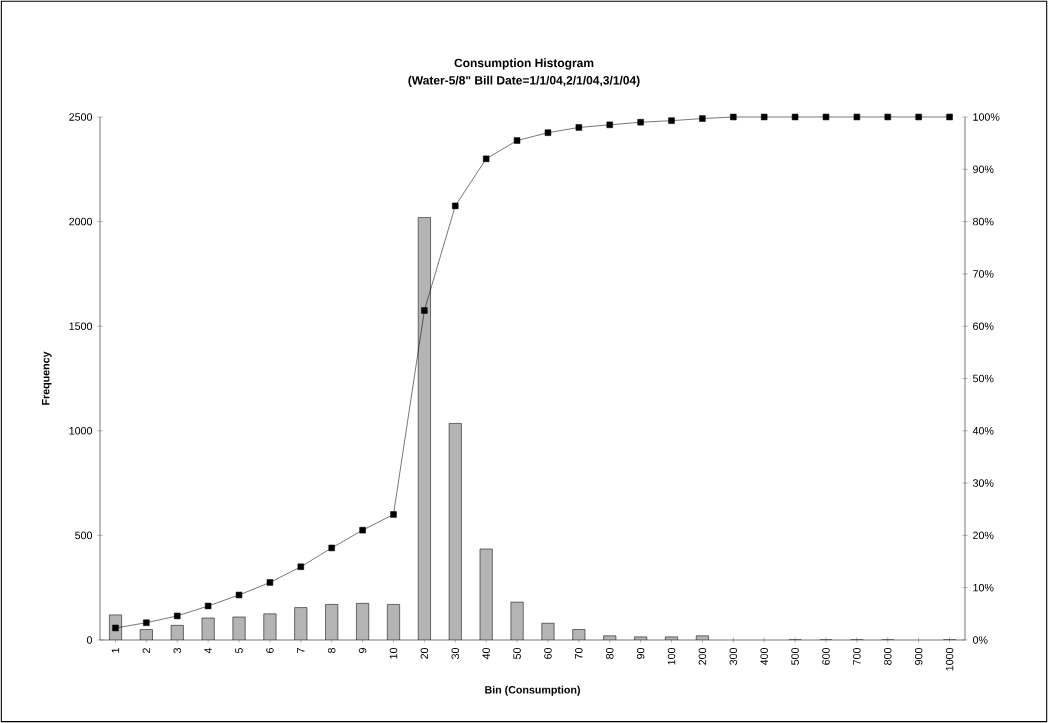 This screenshot has width=1048, height=723. I want to click on x-axis-title: Bin (Consumption), so click(532, 690).